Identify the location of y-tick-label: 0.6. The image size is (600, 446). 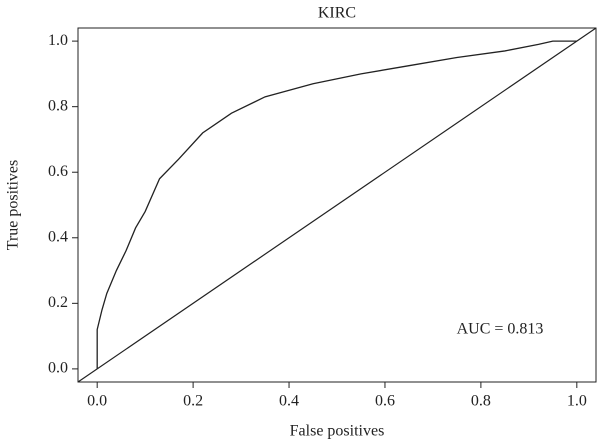
(58, 171).